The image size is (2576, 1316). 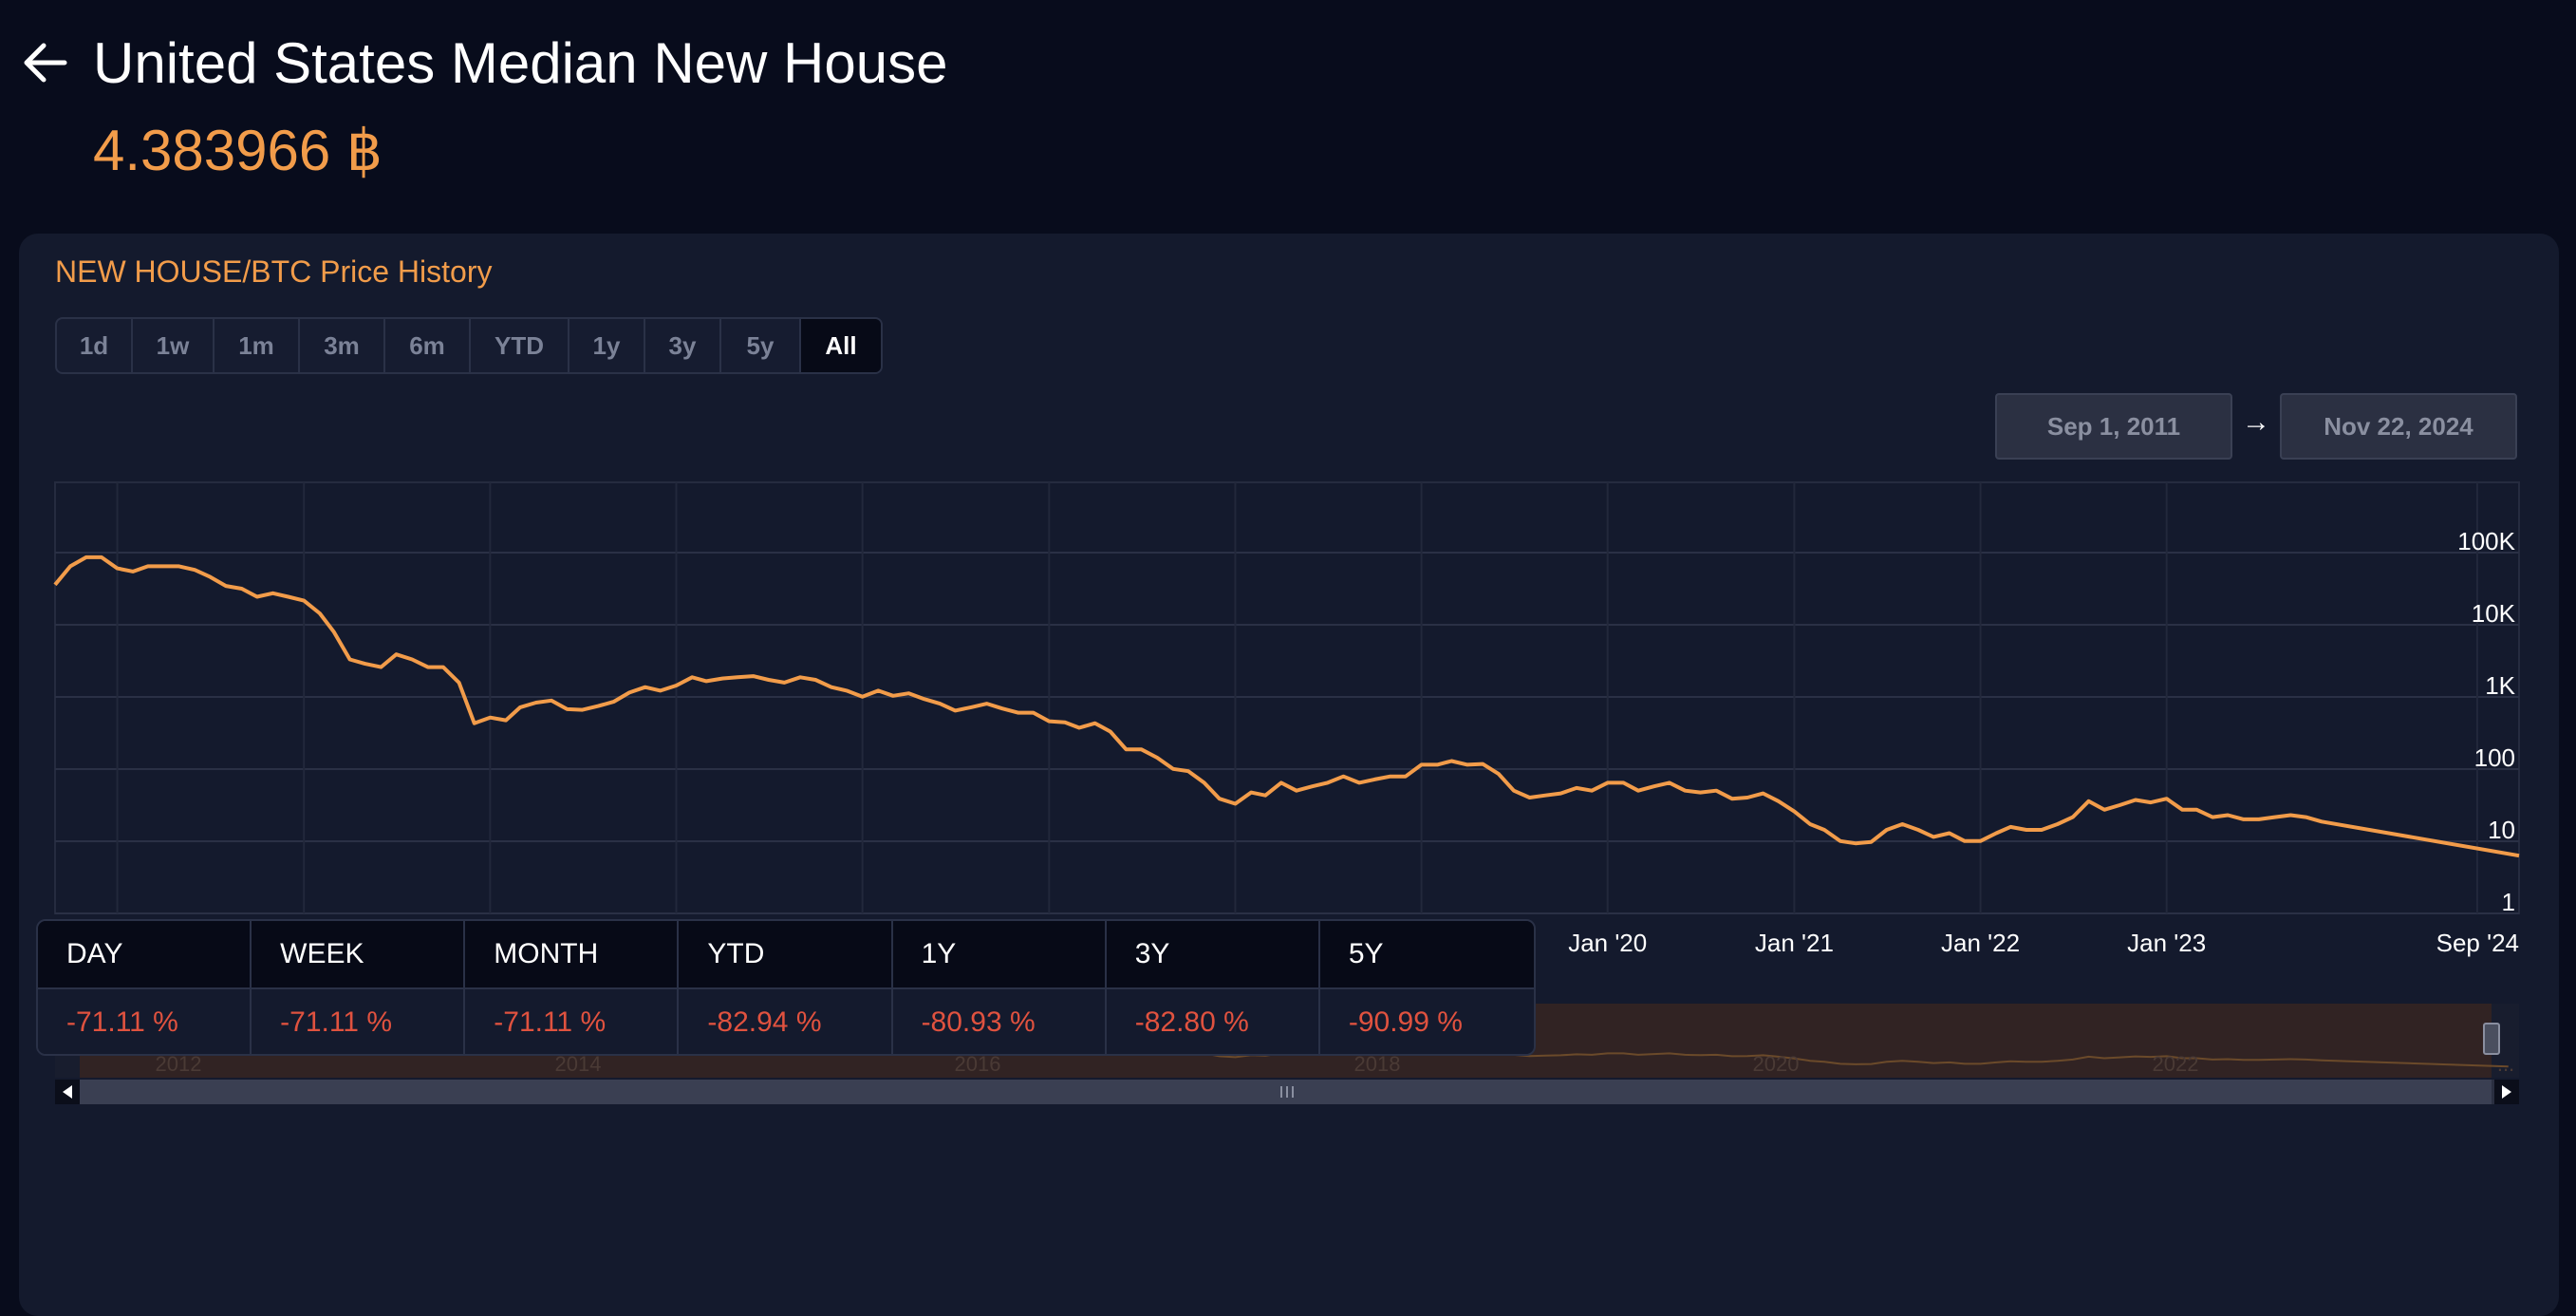 I want to click on navigator-right-handle, so click(x=2491, y=1039).